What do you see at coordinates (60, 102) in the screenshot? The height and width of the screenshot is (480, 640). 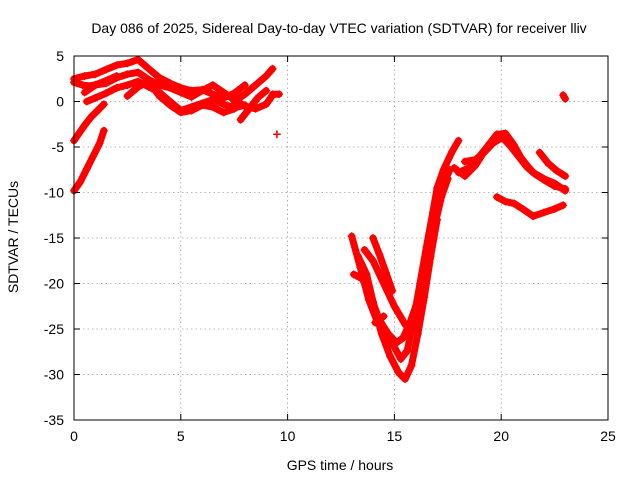 I see `y-tick-label: 0` at bounding box center [60, 102].